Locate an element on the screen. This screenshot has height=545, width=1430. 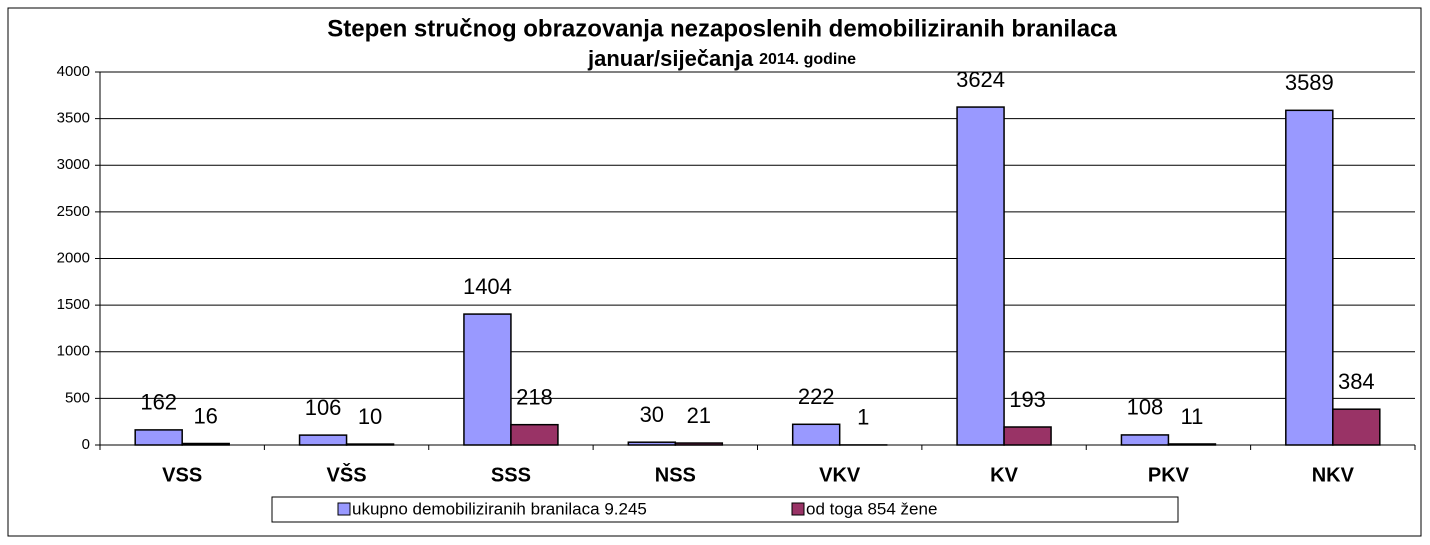
data-label: 1404 is located at coordinates (487, 286).